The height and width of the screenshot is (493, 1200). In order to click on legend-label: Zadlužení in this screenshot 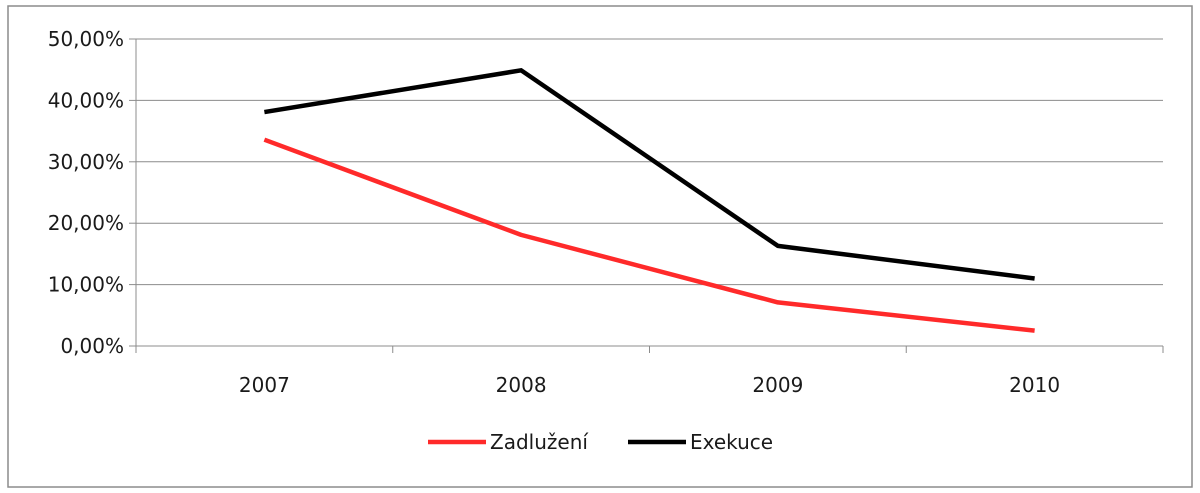, I will do `click(539, 442)`.